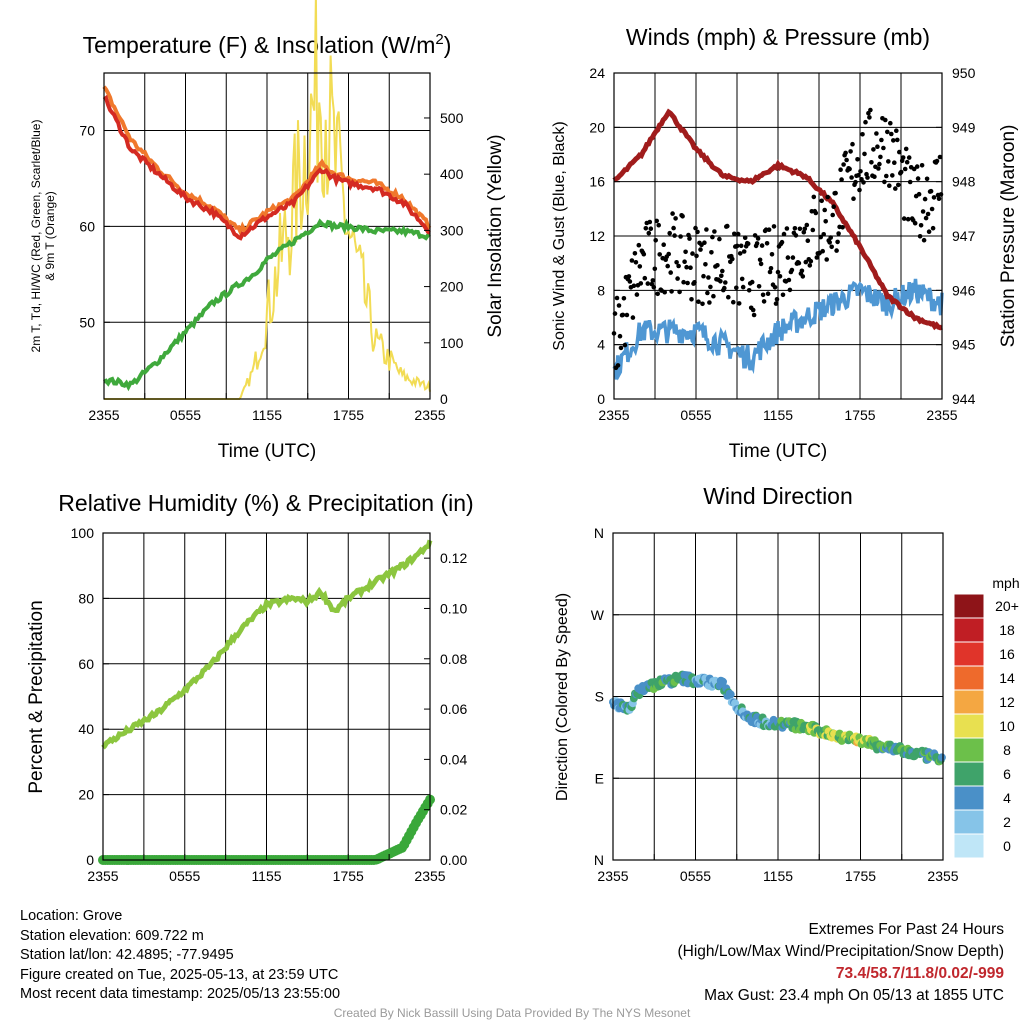 This screenshot has height=1024, width=1024. Describe the element at coordinates (452, 343) in the screenshot. I see `insolation-y2tick-label: 100` at that location.